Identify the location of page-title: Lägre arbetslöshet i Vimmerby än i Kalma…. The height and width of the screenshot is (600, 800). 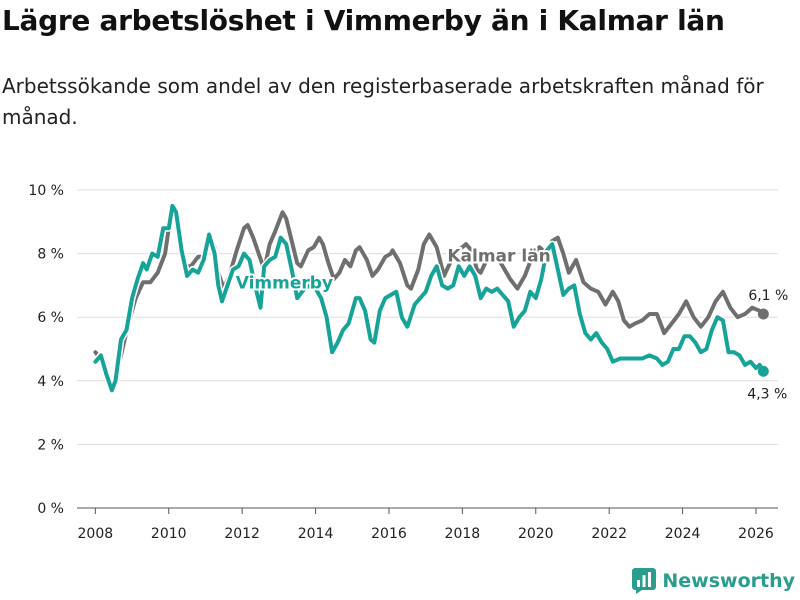
(363, 20).